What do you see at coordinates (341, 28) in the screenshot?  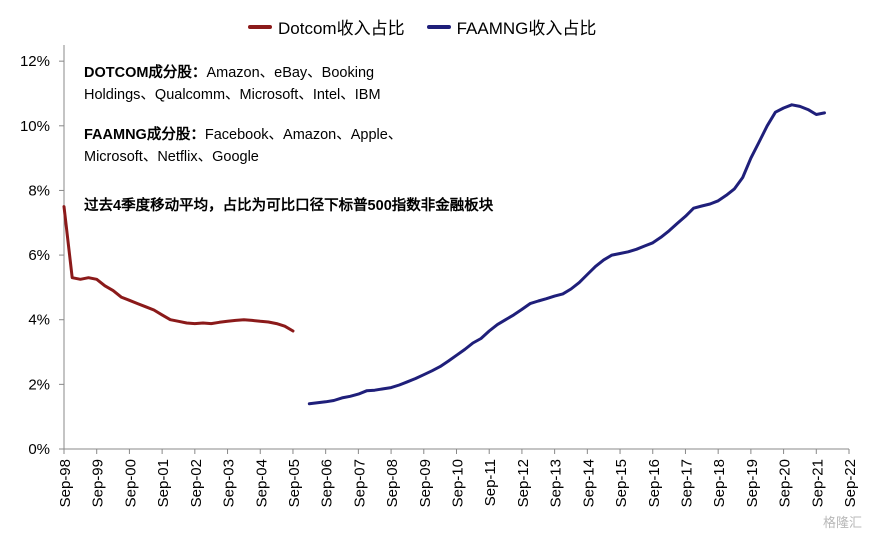 I see `legend-label-dotcom: Dotcom收入占比` at bounding box center [341, 28].